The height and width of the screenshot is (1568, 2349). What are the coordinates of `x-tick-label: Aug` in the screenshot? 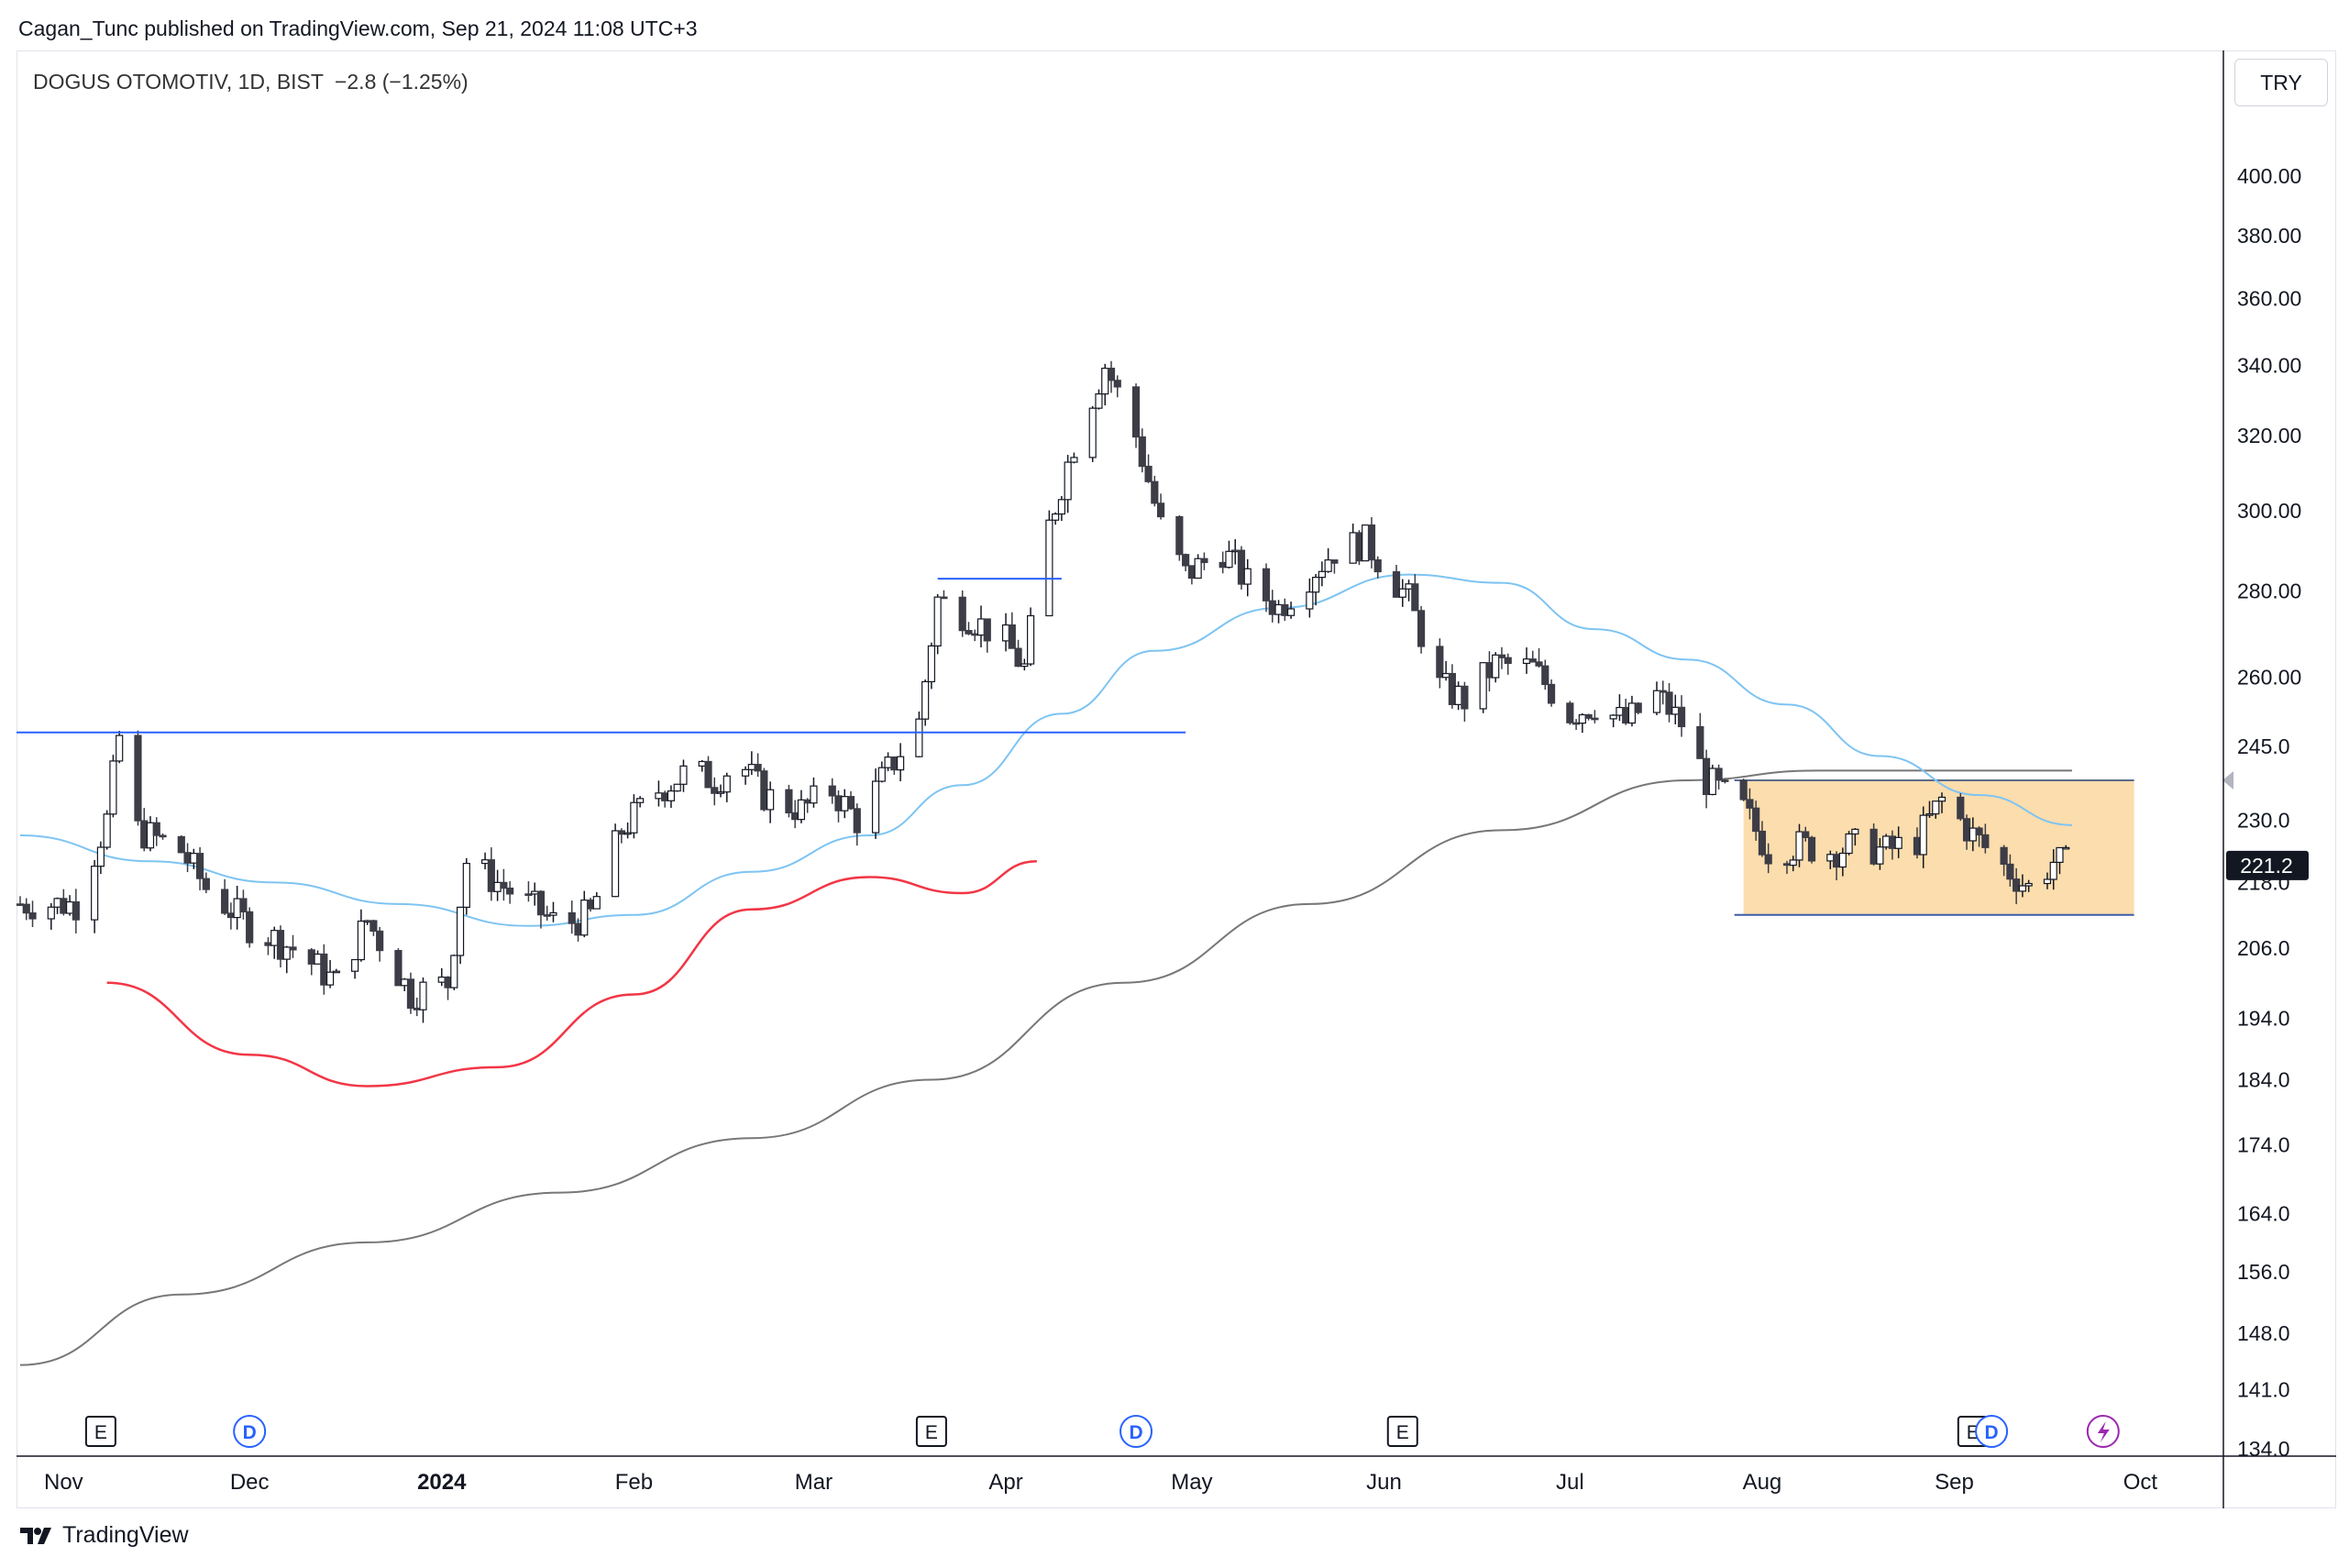 It's located at (1762, 1483).